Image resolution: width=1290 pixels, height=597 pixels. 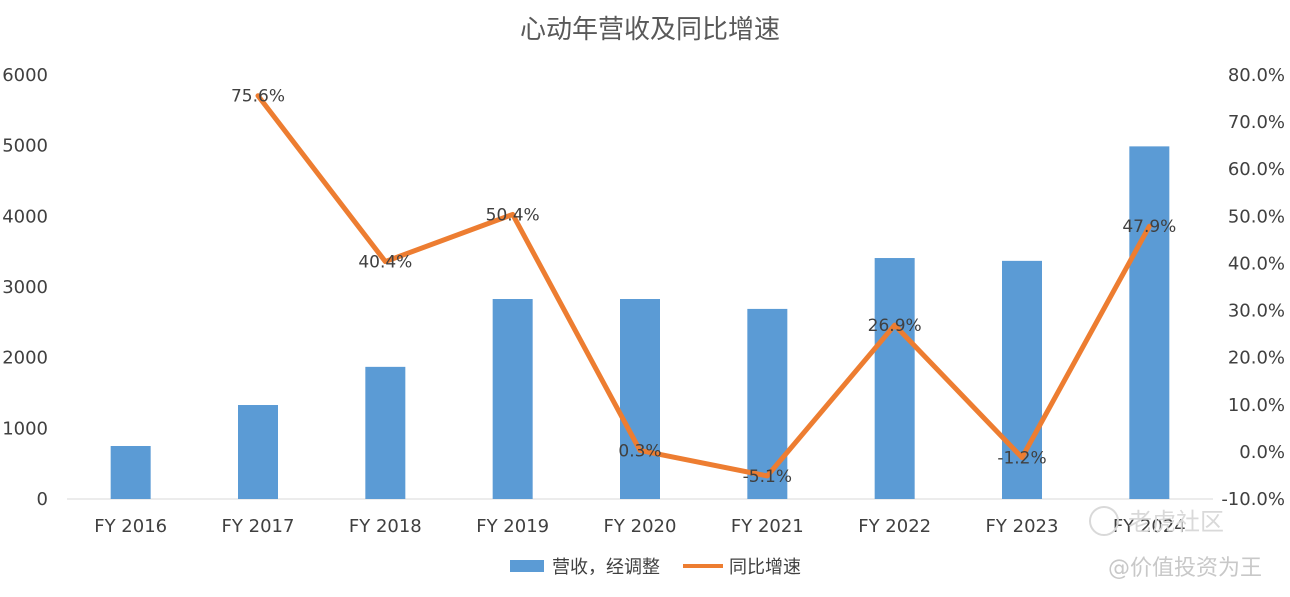 I want to click on legend: 营收，经调整 同比增速, so click(x=655, y=567).